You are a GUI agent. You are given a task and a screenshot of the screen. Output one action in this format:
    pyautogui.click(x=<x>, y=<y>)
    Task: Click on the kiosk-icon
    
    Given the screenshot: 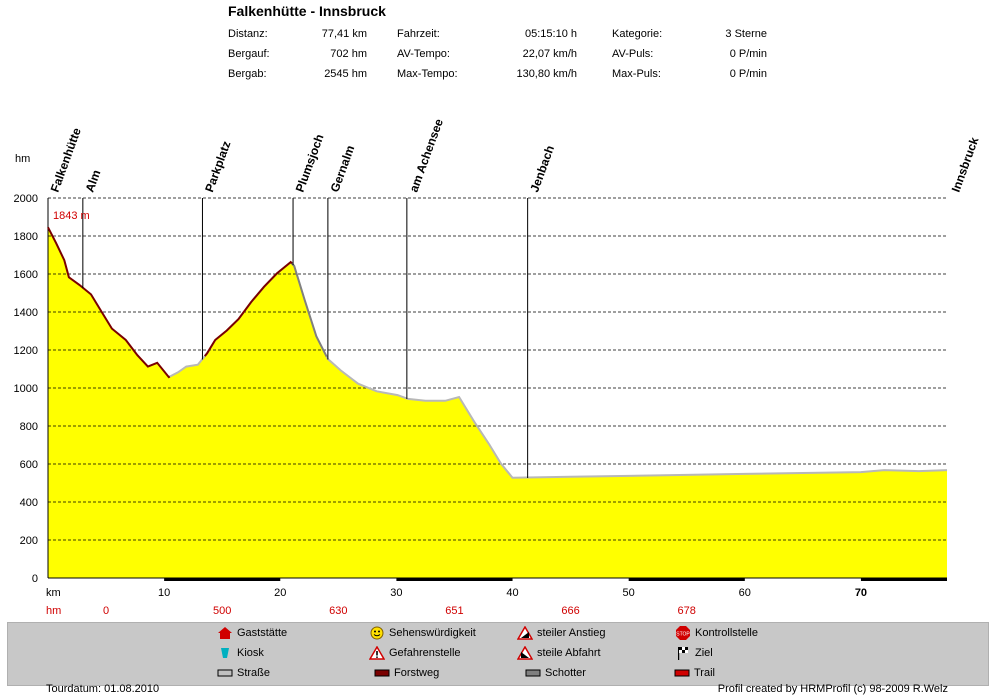 What is the action you would take?
    pyautogui.click(x=225, y=653)
    